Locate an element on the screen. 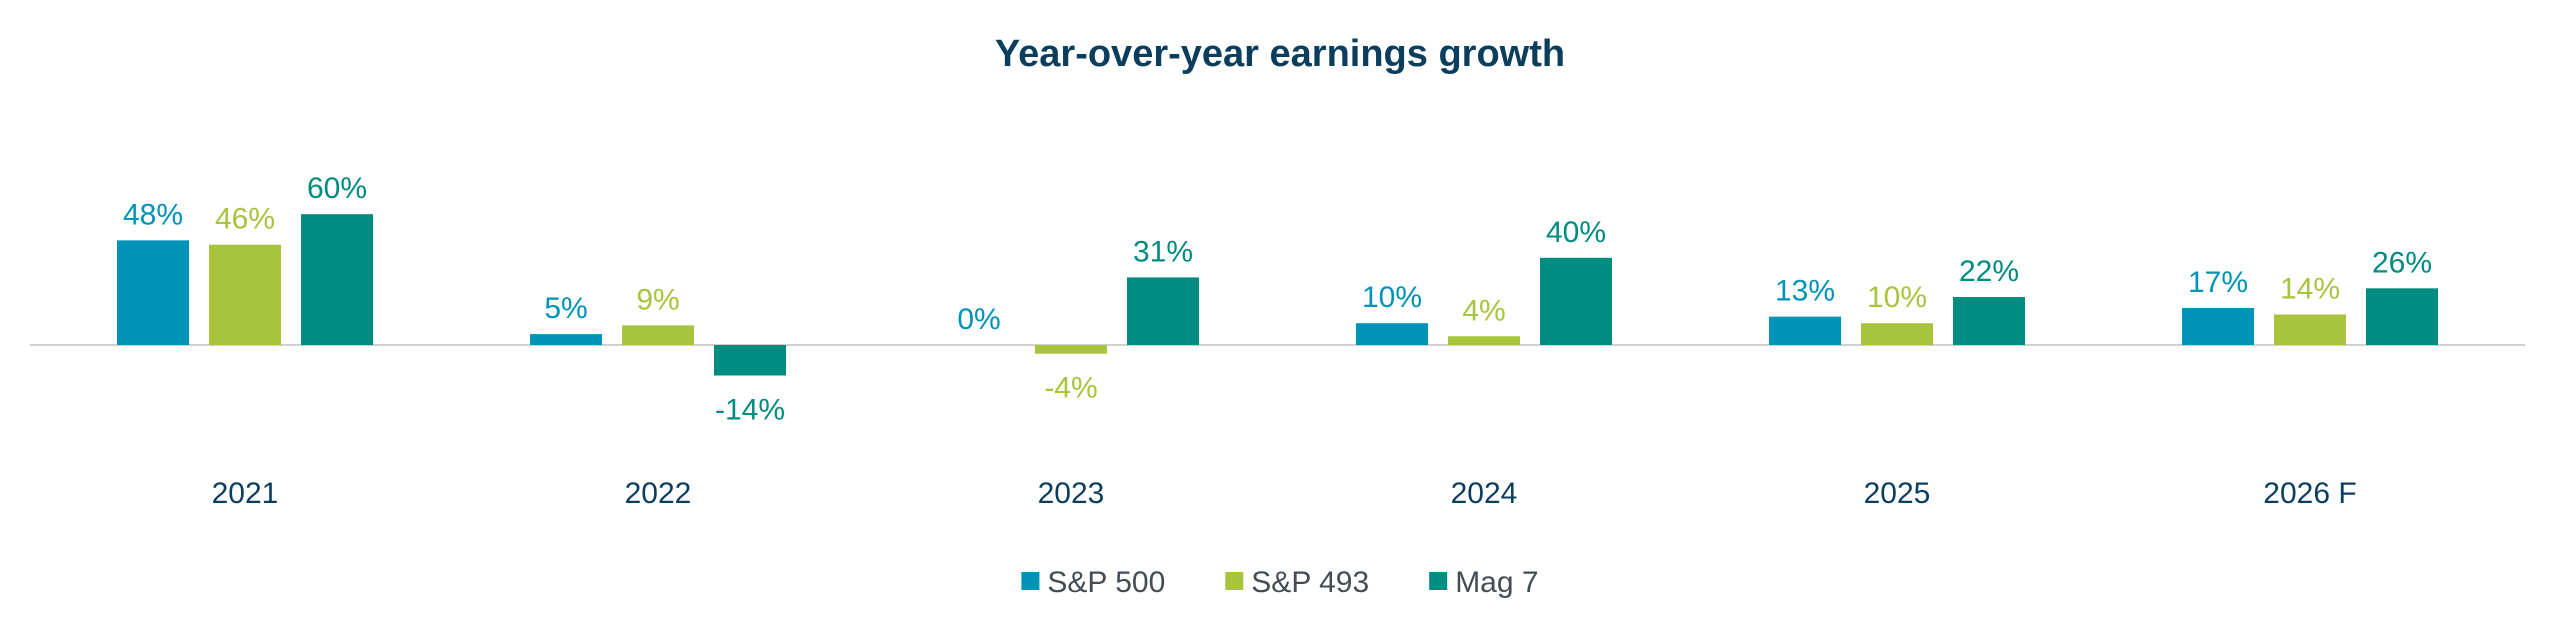 The width and height of the screenshot is (2560, 635). legend-item-s-p-493: S&P 493 is located at coordinates (1297, 582).